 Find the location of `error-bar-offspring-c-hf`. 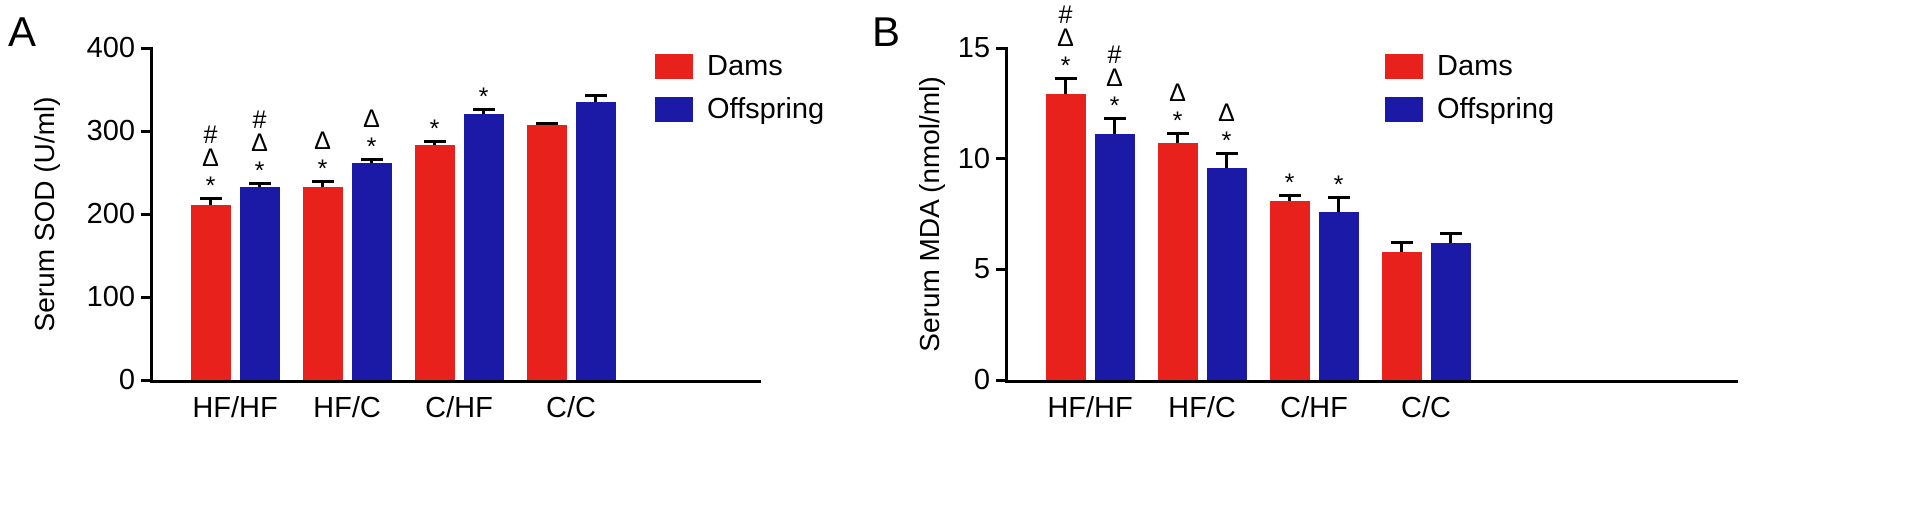

error-bar-offspring-c-hf is located at coordinates (1338, 204).